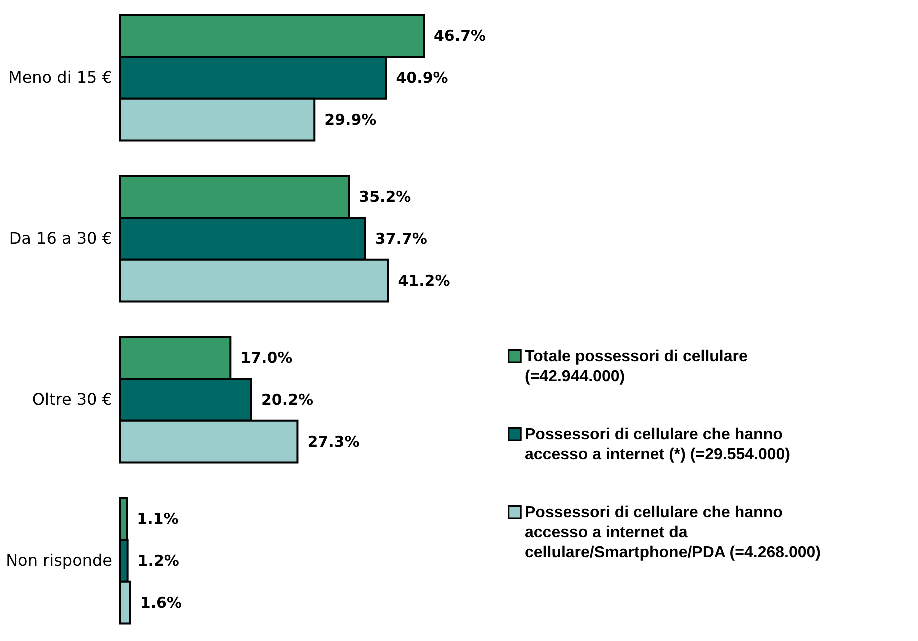  I want to click on data-label: 41.2%, so click(424, 281).